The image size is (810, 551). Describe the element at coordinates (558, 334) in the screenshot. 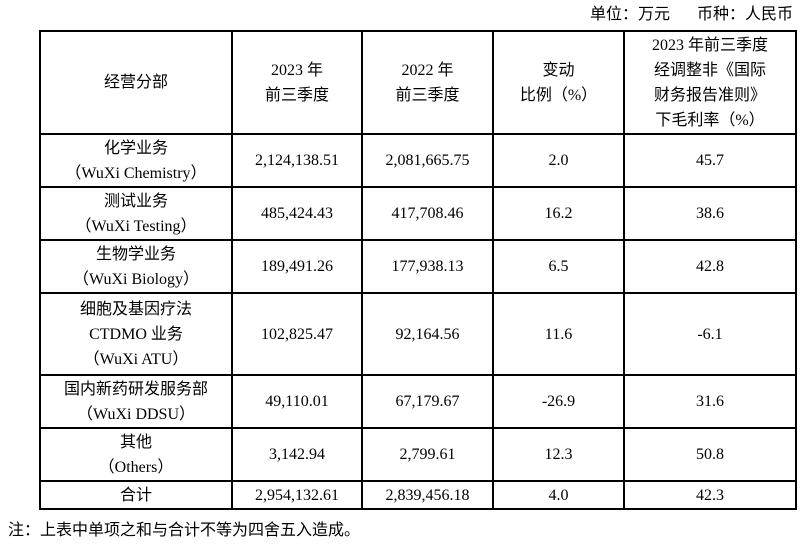

I see `change-pct-cell: 11.6` at that location.